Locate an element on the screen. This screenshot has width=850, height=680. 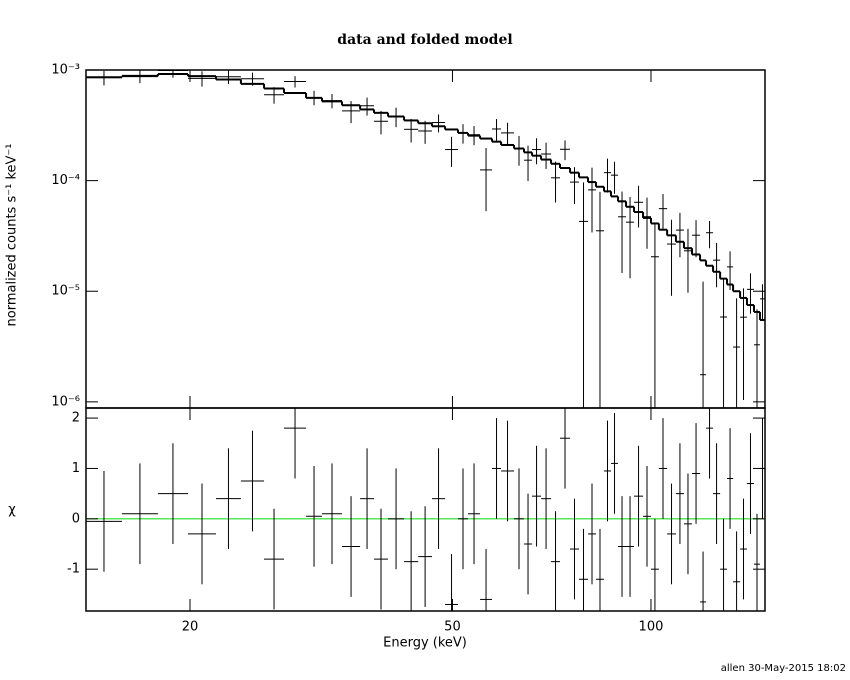
x-tick-label: 50 is located at coordinates (452, 627).